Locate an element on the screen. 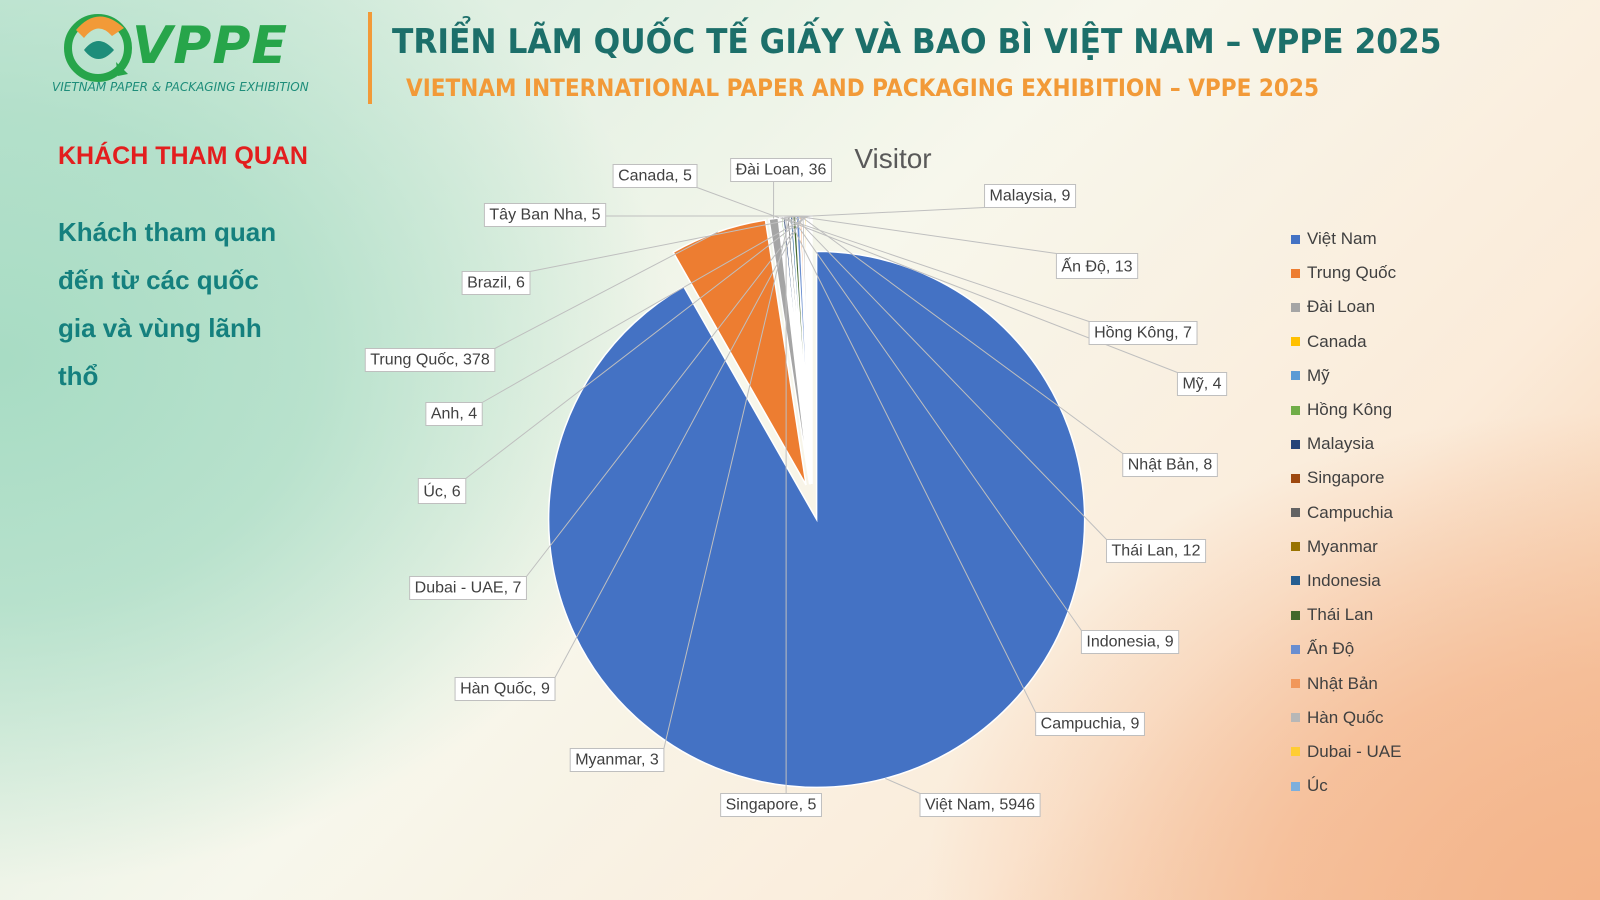 This screenshot has width=1600, height=900. legend-item-7: Malaysia is located at coordinates (1346, 444).